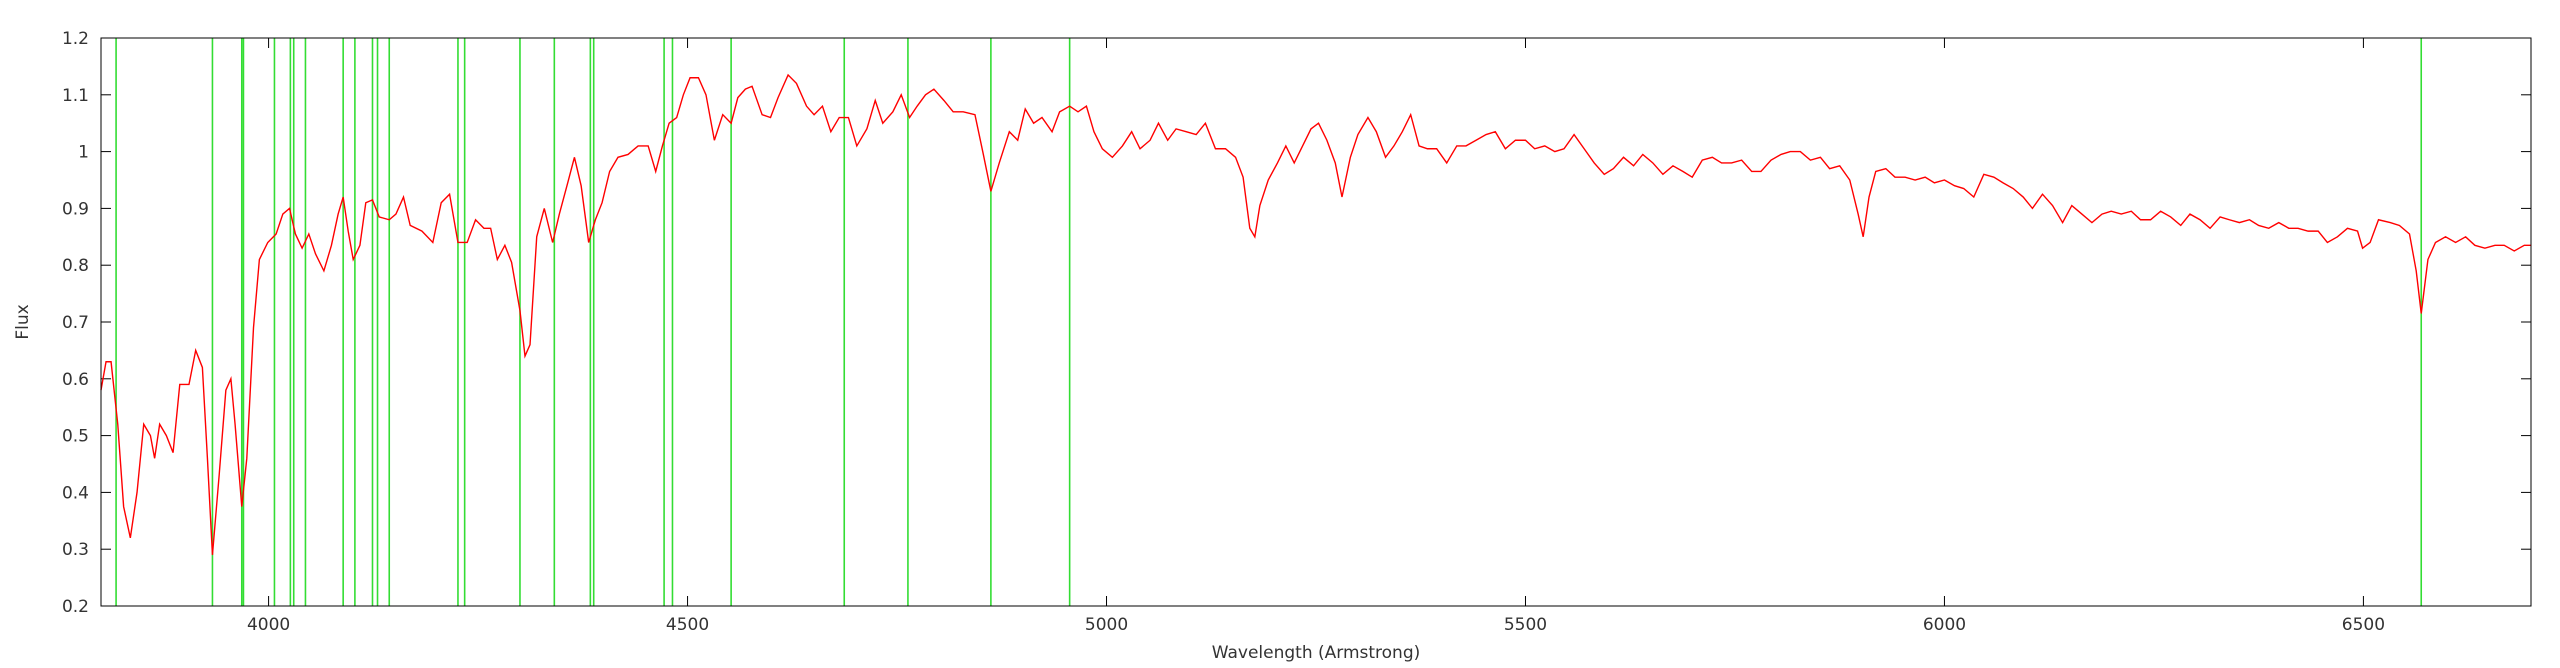  What do you see at coordinates (23, 321) in the screenshot?
I see `y-axis-title: Flux` at bounding box center [23, 321].